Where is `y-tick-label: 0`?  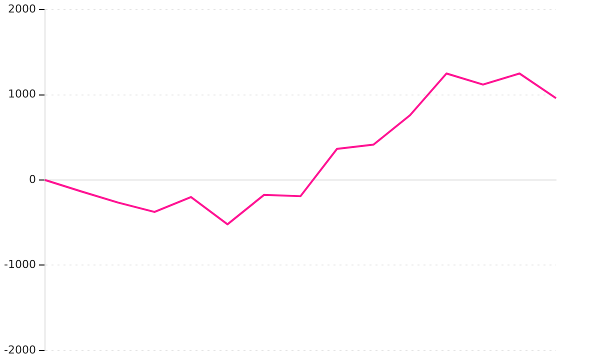 y-tick-label: 0 is located at coordinates (32, 179).